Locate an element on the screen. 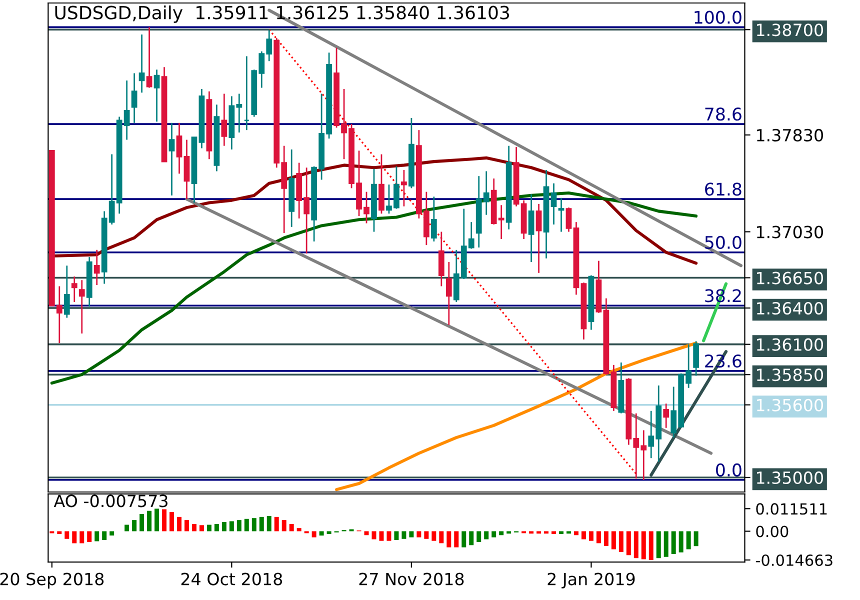 The image size is (860, 600). annotation: 0.0 is located at coordinates (729, 470).